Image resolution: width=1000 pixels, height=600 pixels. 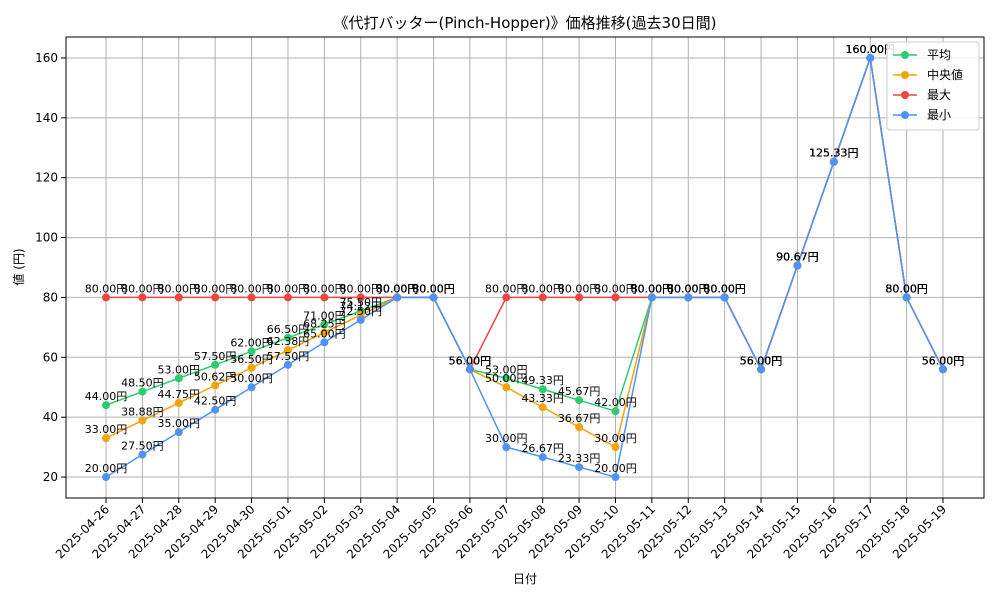 I want to click on data-label: 33.00円, so click(x=106, y=429).